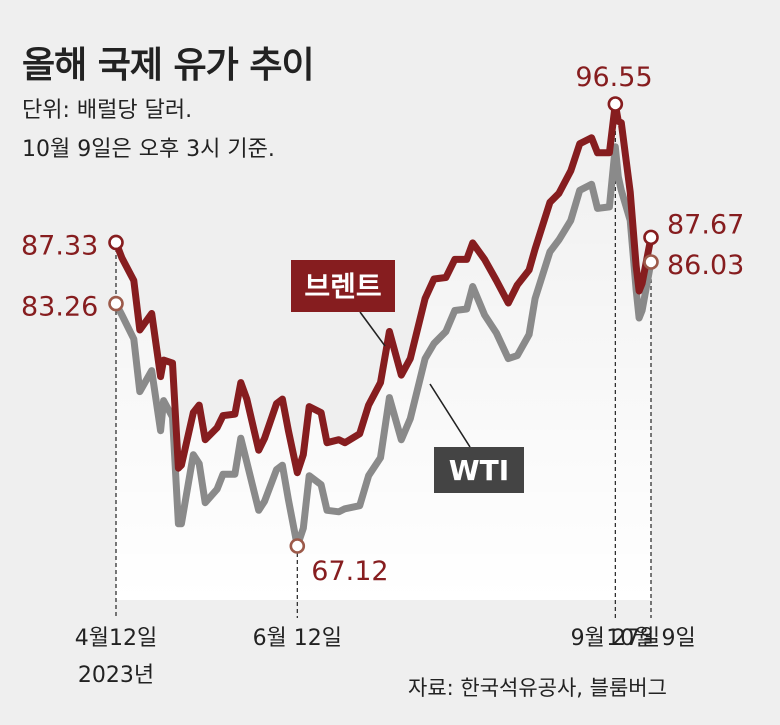  What do you see at coordinates (615, 638) in the screenshot?
I see `x-tick-label: 9월 27일` at bounding box center [615, 638].